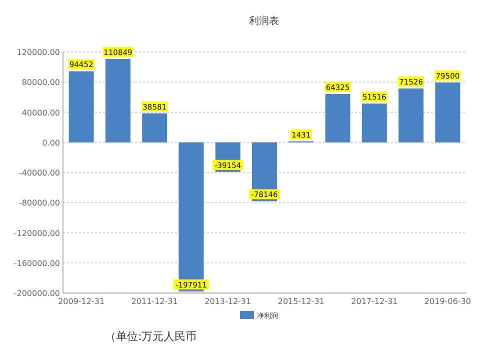  What do you see at coordinates (39, 203) in the screenshot?
I see `y-tick-label: -80000.00` at bounding box center [39, 203].